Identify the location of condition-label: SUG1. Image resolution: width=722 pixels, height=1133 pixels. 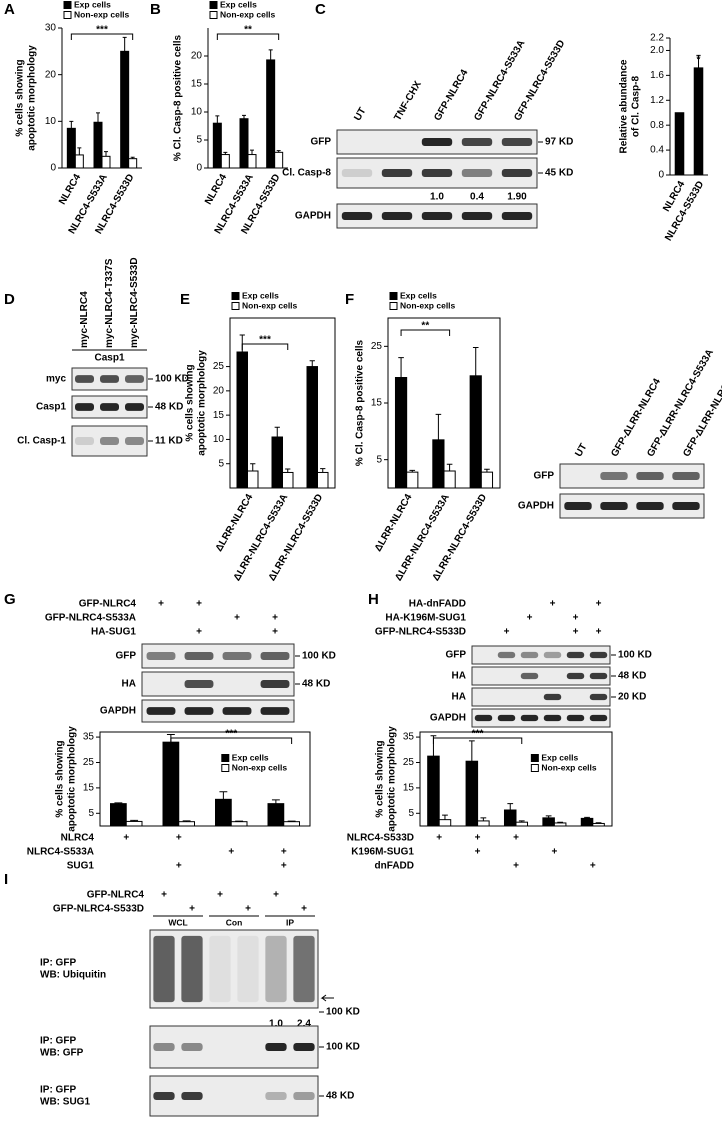
(81, 866).